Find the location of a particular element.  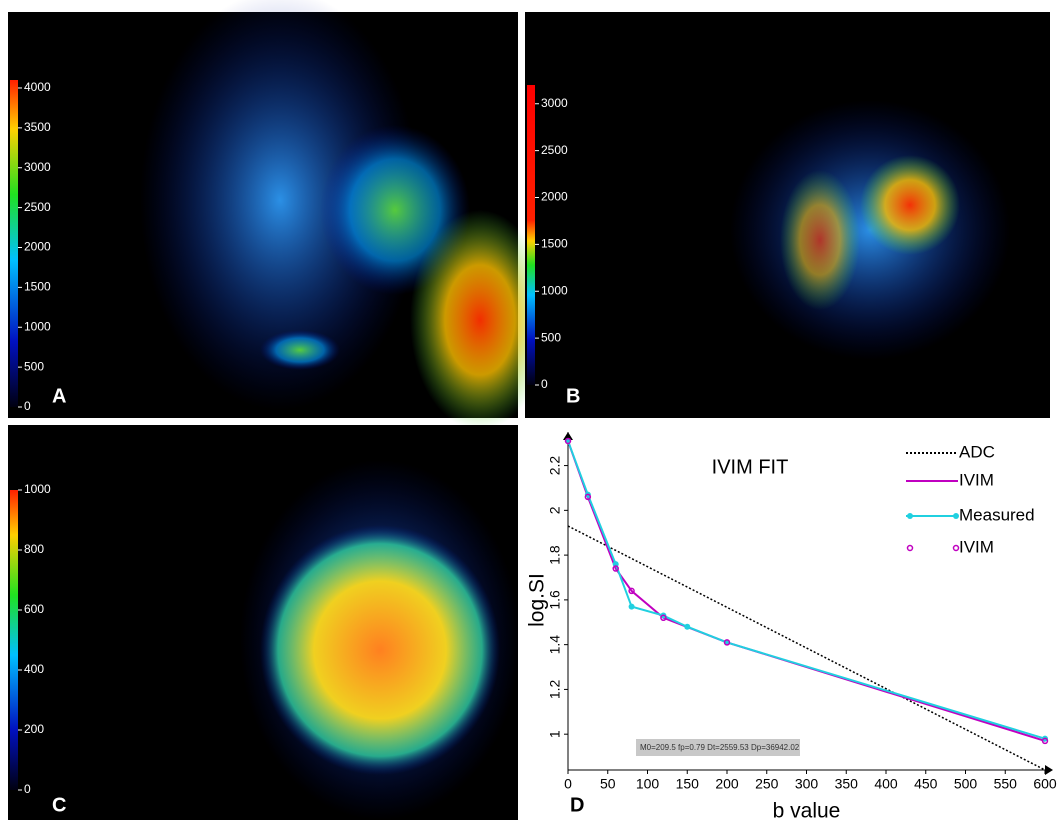

x-tick-label: 400 is located at coordinates (886, 784).